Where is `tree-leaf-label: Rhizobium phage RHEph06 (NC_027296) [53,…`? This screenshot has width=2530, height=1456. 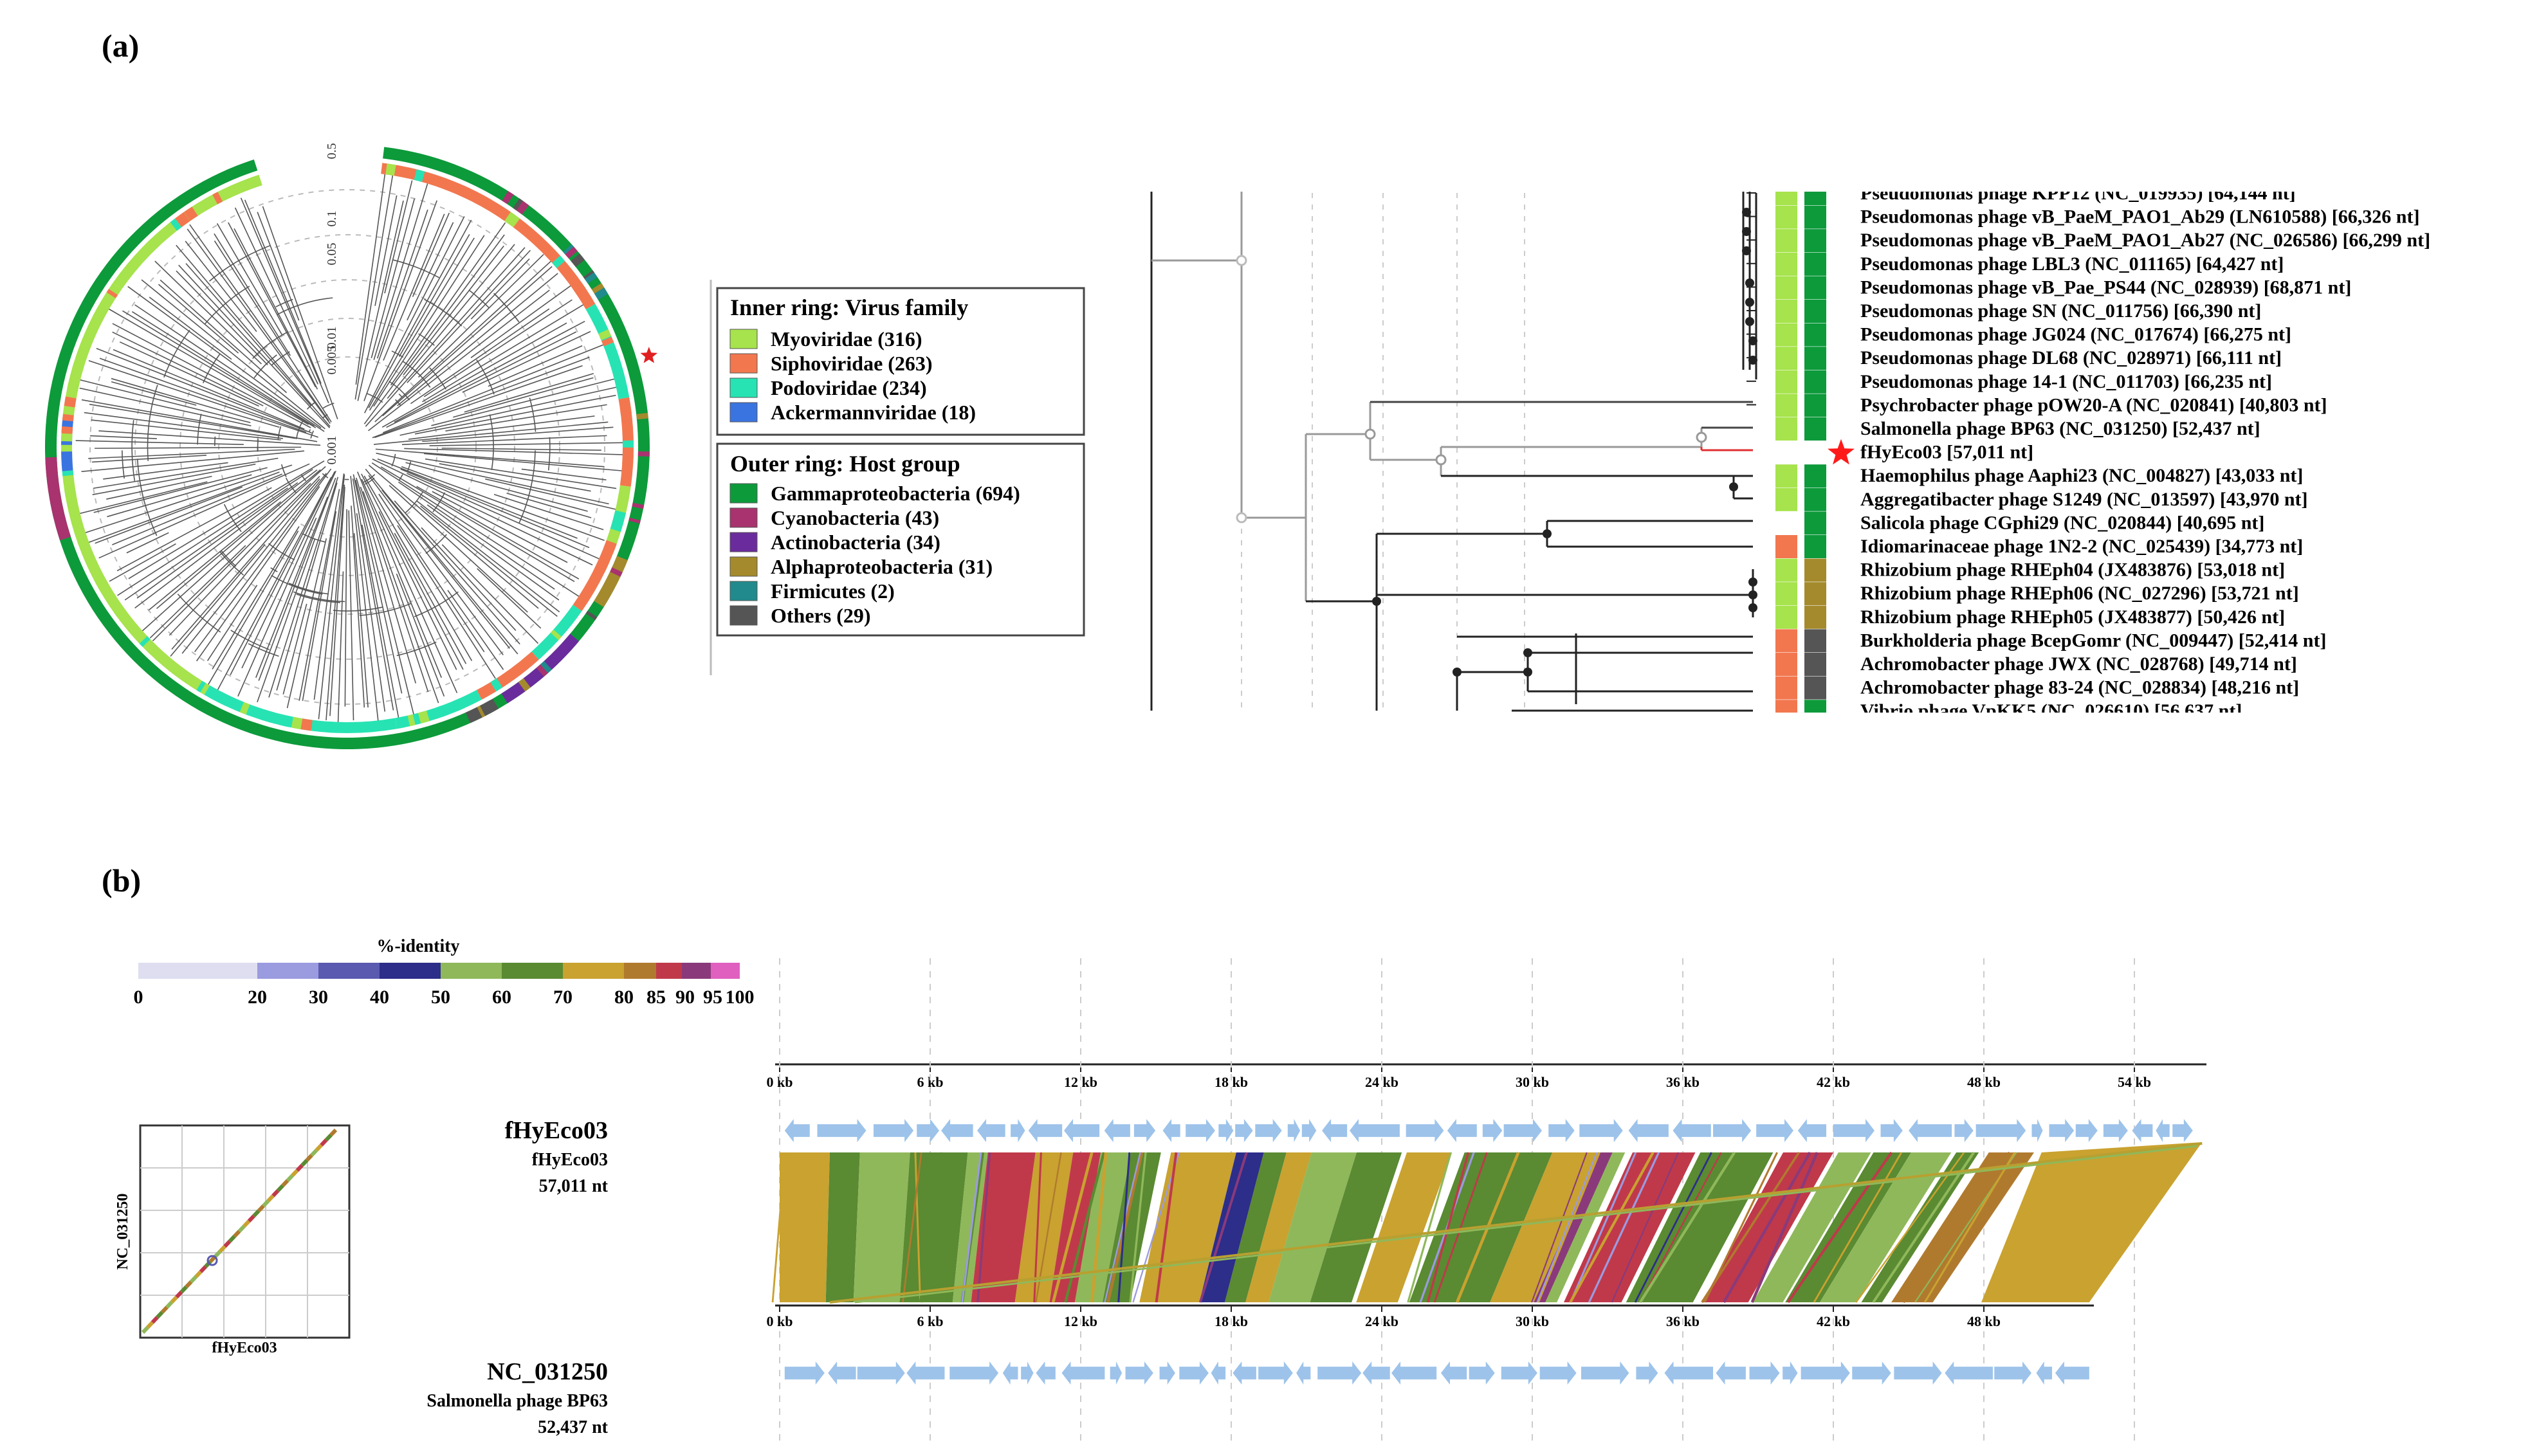 tree-leaf-label: Rhizobium phage RHEph06 (NC_027296) [53,… is located at coordinates (2079, 593).